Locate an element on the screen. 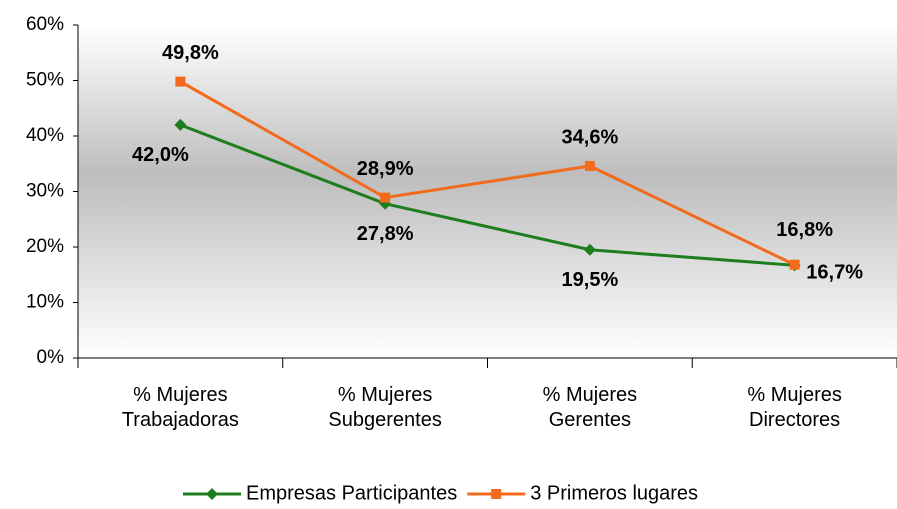 This screenshot has width=897, height=509. data-label: 27,8% is located at coordinates (385, 234).